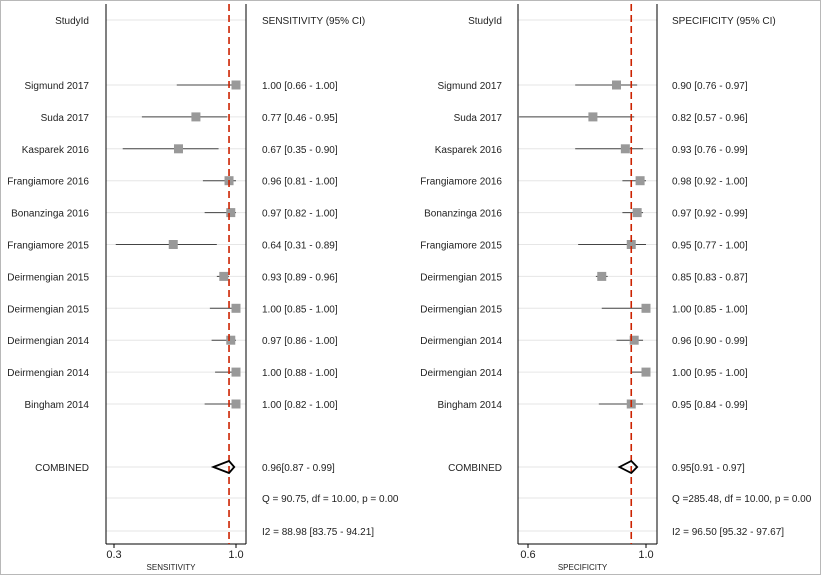 The width and height of the screenshot is (821, 575). I want to click on specificity-tick-label: 0.6, so click(527, 555).